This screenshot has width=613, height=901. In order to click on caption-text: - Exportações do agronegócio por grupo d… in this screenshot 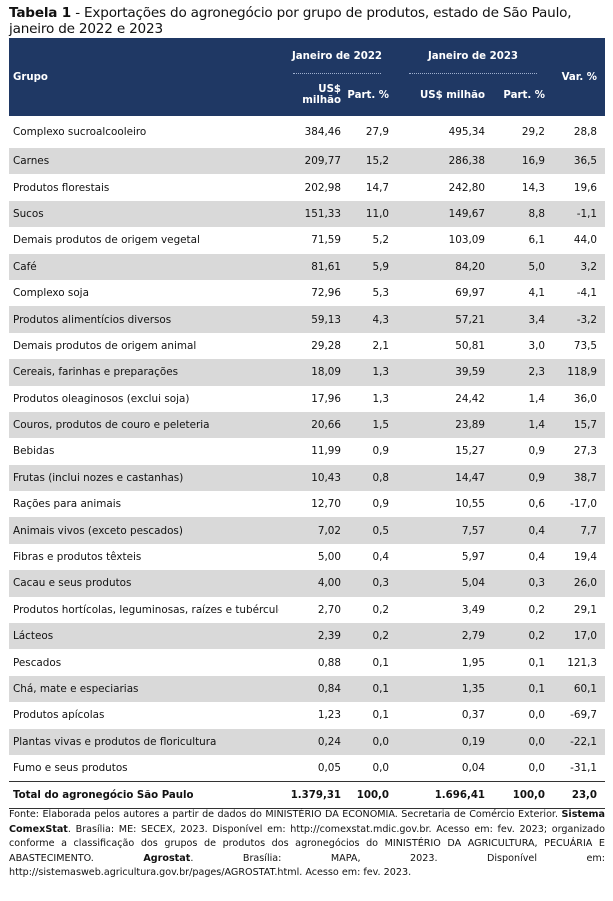, I will do `click(290, 21)`.